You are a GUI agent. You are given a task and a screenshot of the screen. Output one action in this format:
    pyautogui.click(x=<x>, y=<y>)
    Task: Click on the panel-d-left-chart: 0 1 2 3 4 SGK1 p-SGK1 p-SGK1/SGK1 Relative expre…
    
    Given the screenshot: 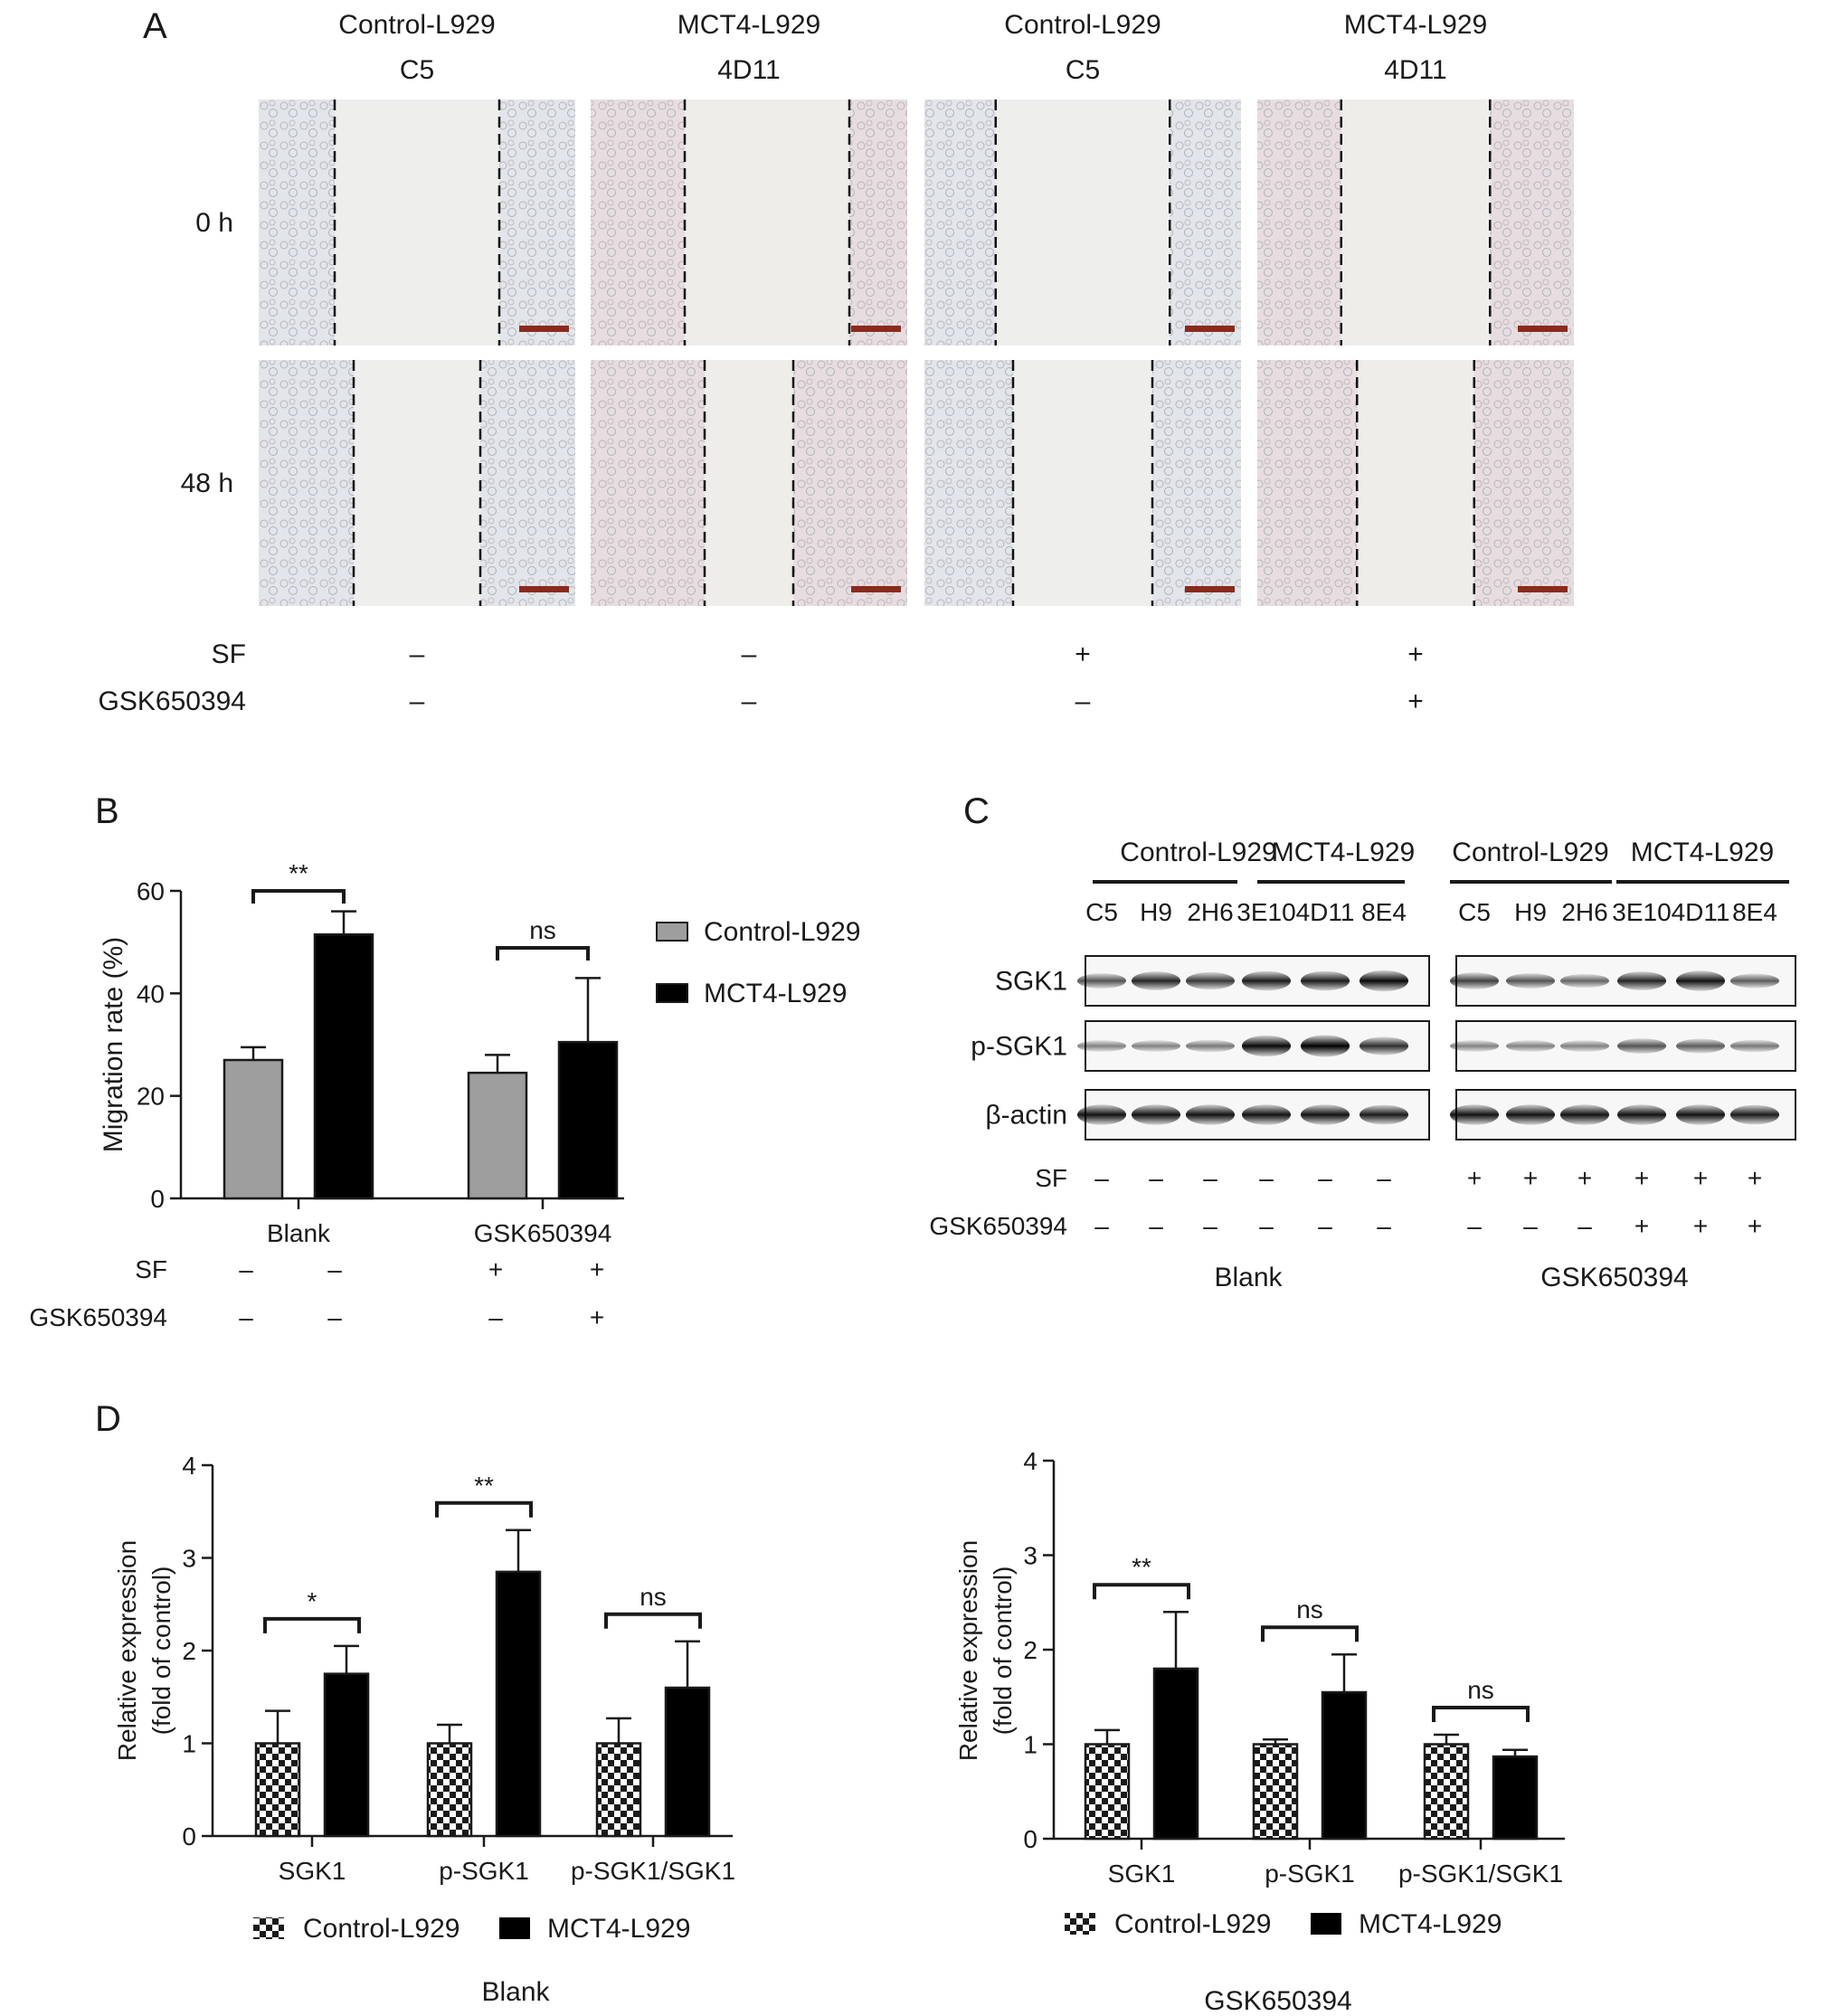 What is the action you would take?
    pyautogui.click(x=424, y=1729)
    